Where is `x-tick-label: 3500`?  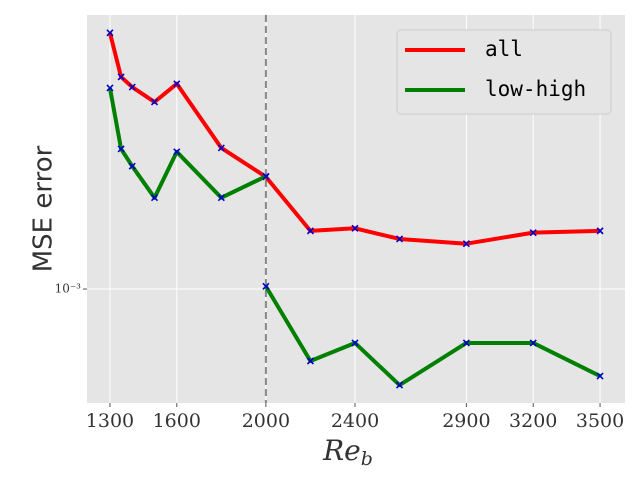
x-tick-label: 3500 is located at coordinates (600, 421).